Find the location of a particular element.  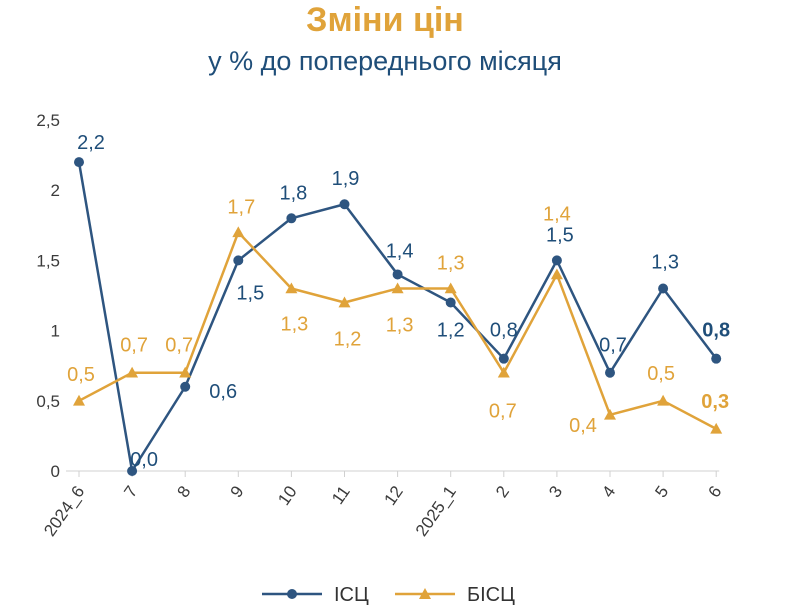

bisc-data-label: 1,7 is located at coordinates (241, 207).